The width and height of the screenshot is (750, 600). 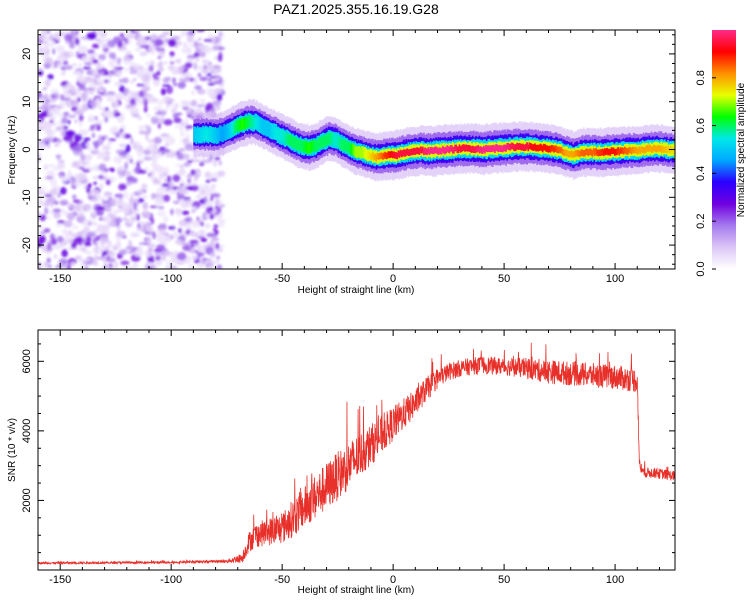 What do you see at coordinates (60, 580) in the screenshot?
I see `snr-x-tick-label: -150` at bounding box center [60, 580].